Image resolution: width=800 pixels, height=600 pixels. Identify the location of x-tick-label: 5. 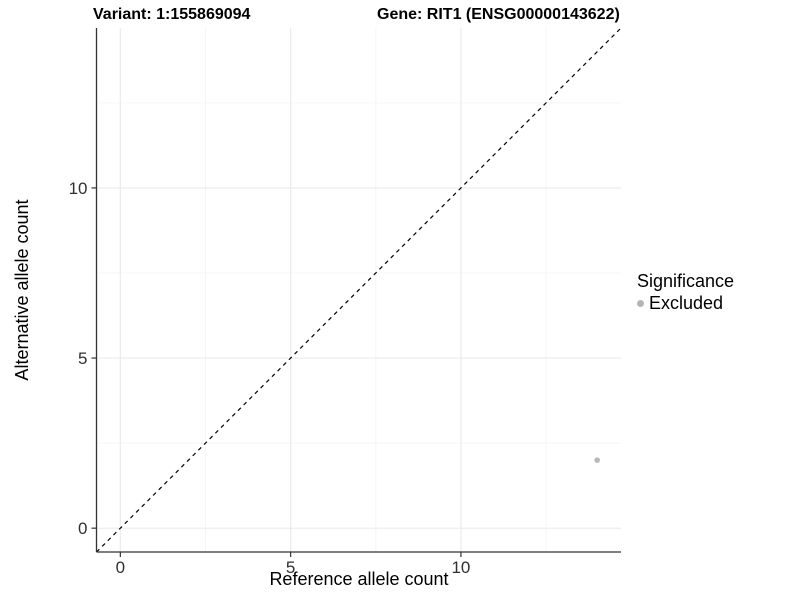
(290, 567).